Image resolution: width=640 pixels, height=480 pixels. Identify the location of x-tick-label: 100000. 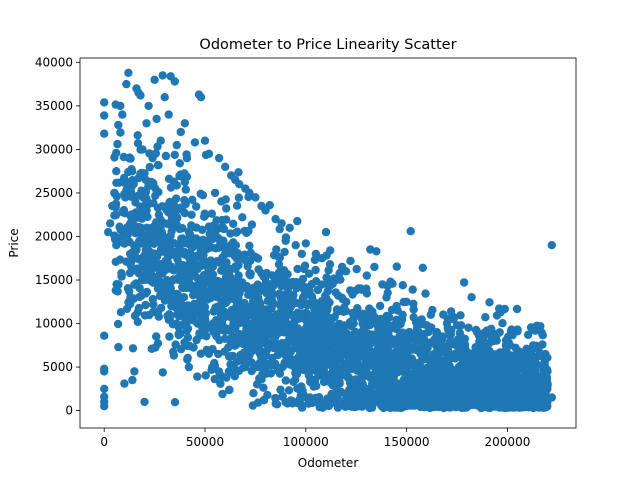
(306, 442).